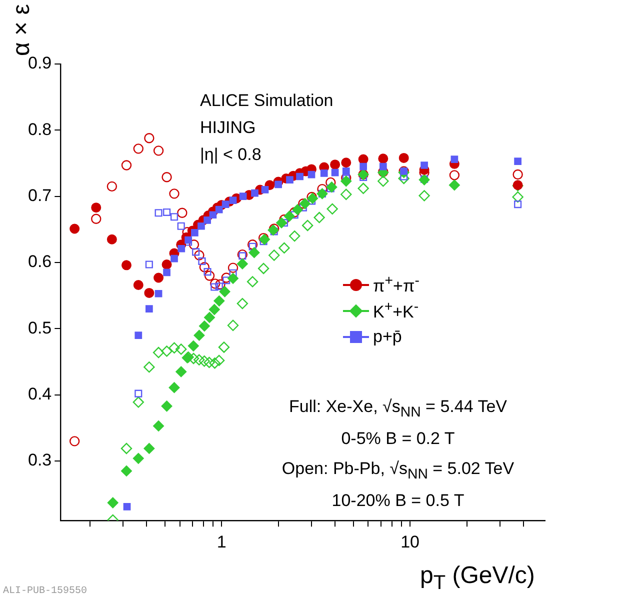 The width and height of the screenshot is (620, 601). I want to click on annotation: 0-5% B = 0.2 T, so click(398, 438).